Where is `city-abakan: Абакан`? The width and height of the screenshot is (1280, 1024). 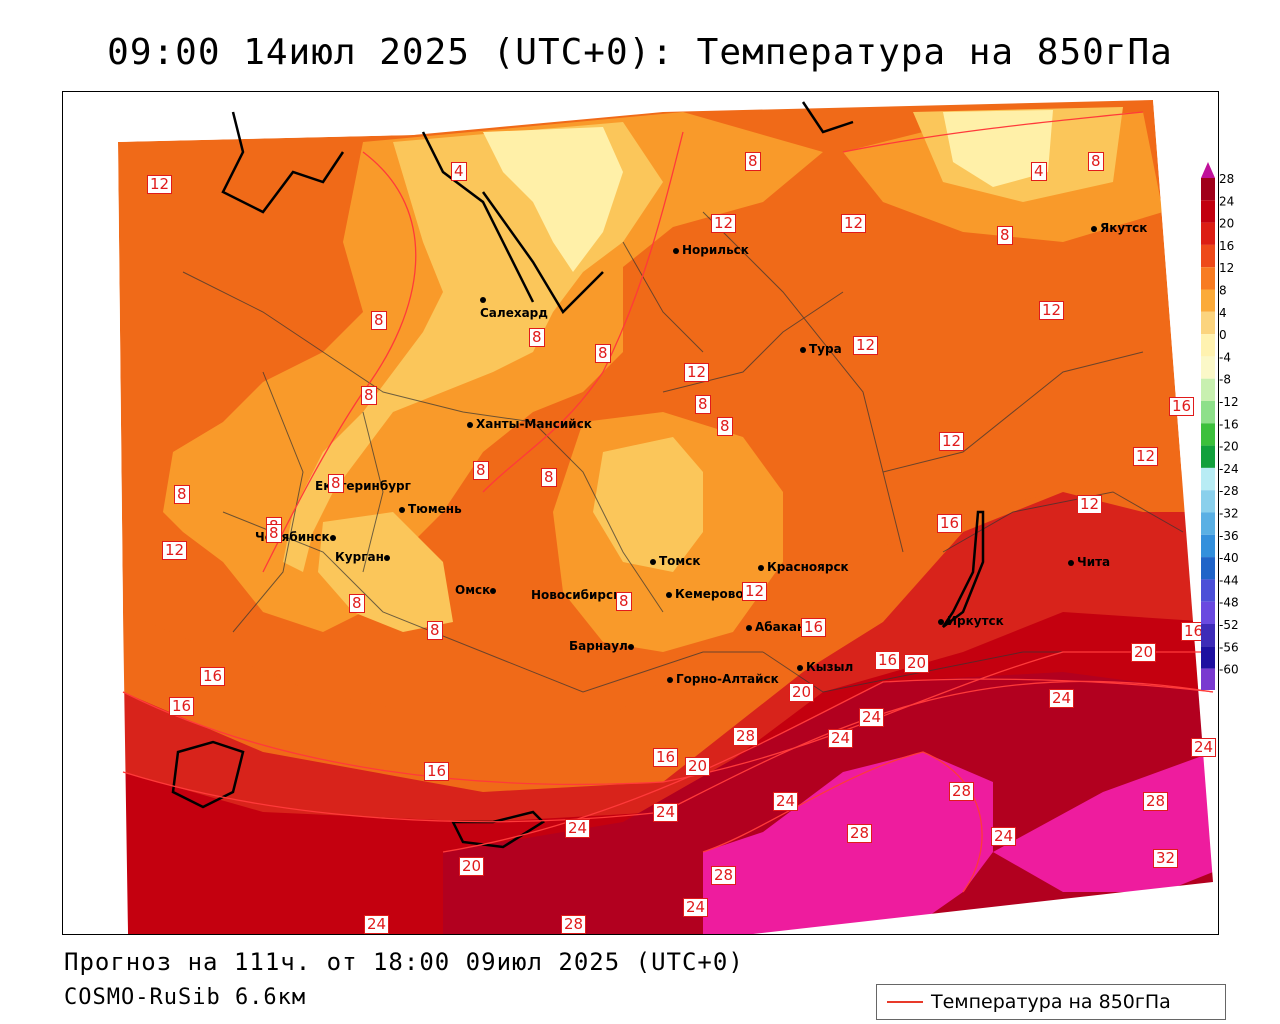 city-abakan: Абакан is located at coordinates (775, 627).